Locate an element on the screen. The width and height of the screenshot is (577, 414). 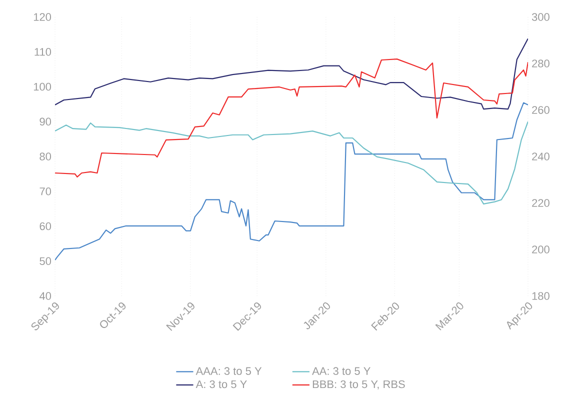
y-tick-label: 110 is located at coordinates (43, 52).